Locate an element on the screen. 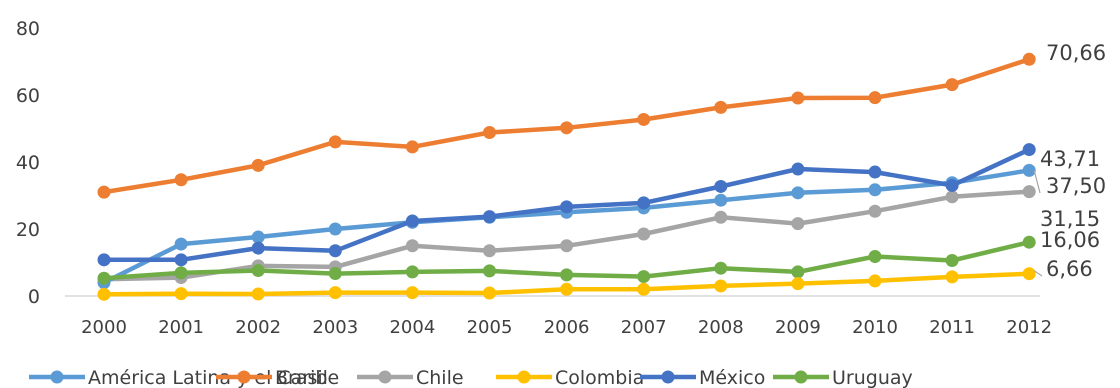 Image resolution: width=1120 pixels, height=388 pixels. y-tick-label: 80 is located at coordinates (28, 29).